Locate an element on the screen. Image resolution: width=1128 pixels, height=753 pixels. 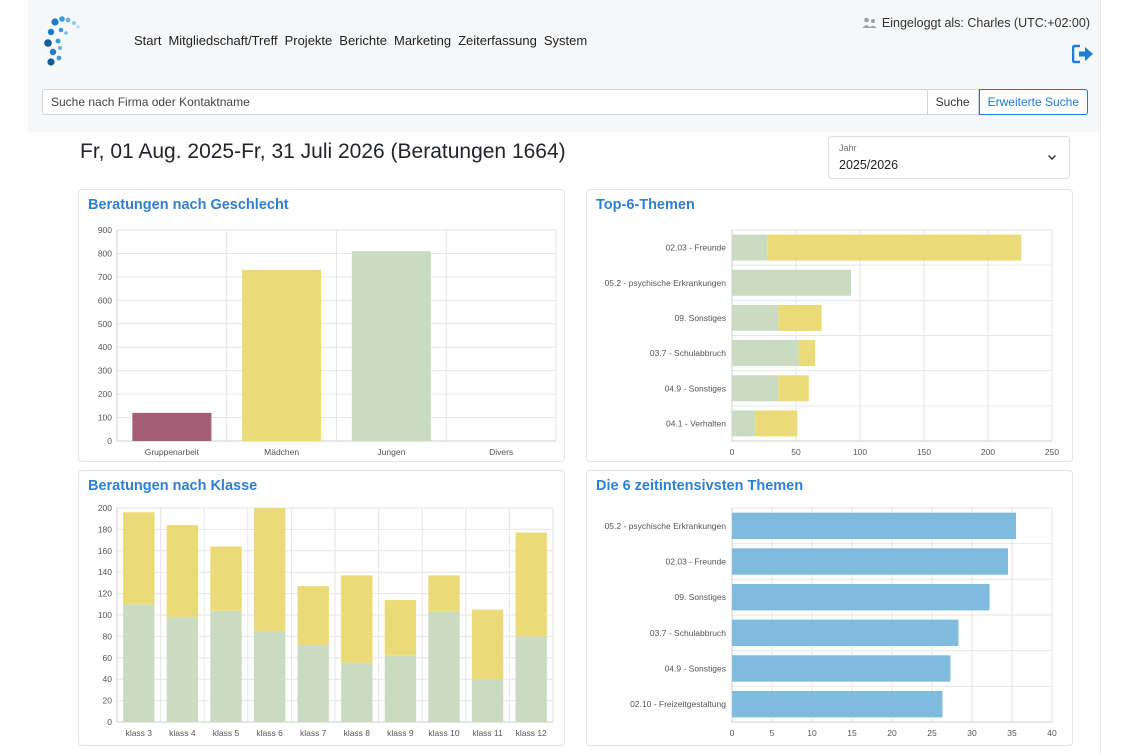
logo-icon is located at coordinates (68, 40).